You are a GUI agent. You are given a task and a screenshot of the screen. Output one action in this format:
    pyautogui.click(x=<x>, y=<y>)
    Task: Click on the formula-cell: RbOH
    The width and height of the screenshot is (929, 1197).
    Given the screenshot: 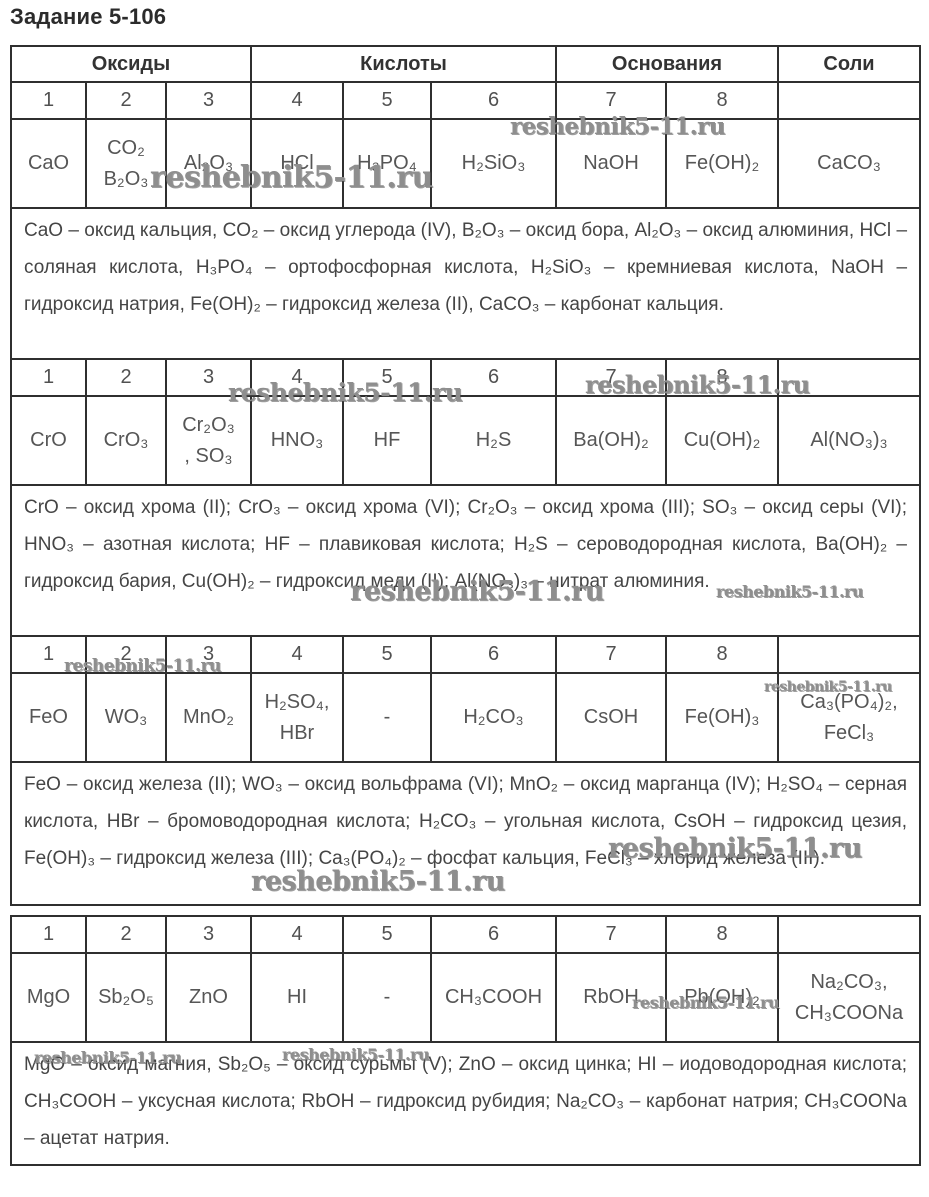 What is the action you would take?
    pyautogui.click(x=611, y=997)
    